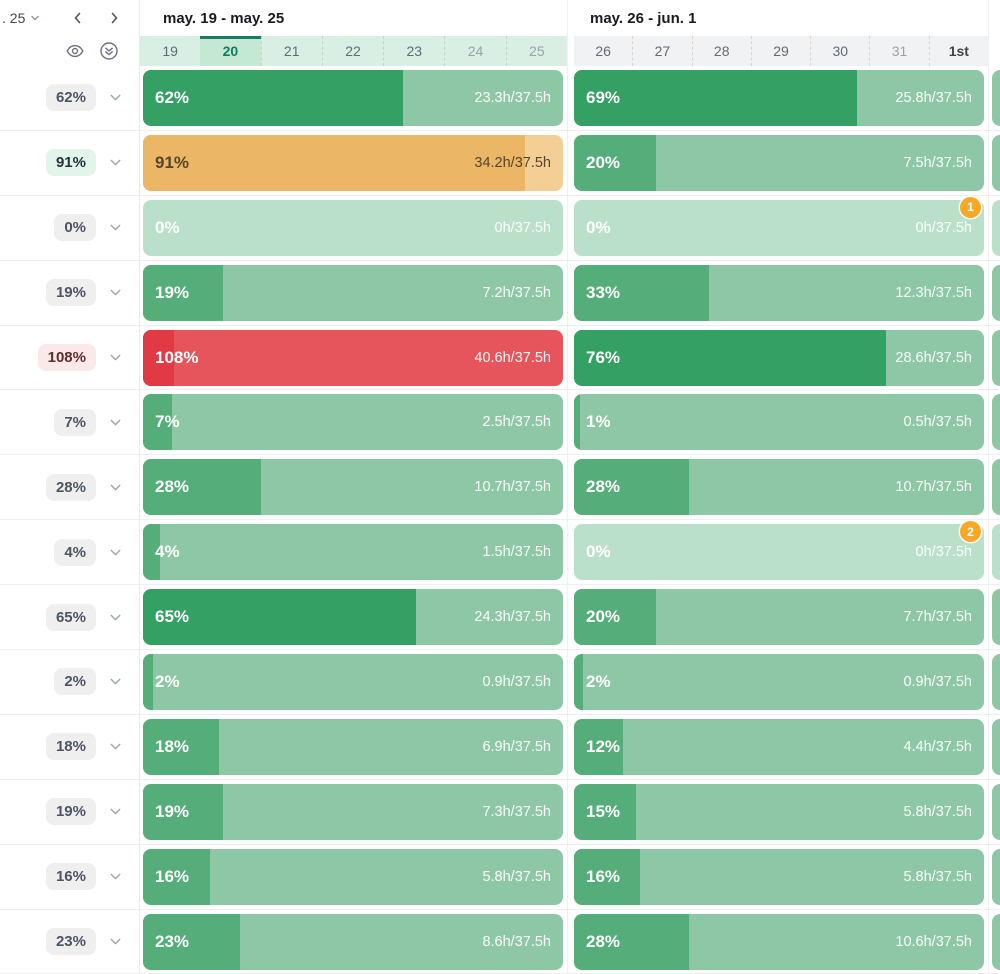 This screenshot has height=974, width=1000. Describe the element at coordinates (353, 162) in the screenshot. I see `week1-utilization-bar: 91% 34.2h/37.5h` at that location.